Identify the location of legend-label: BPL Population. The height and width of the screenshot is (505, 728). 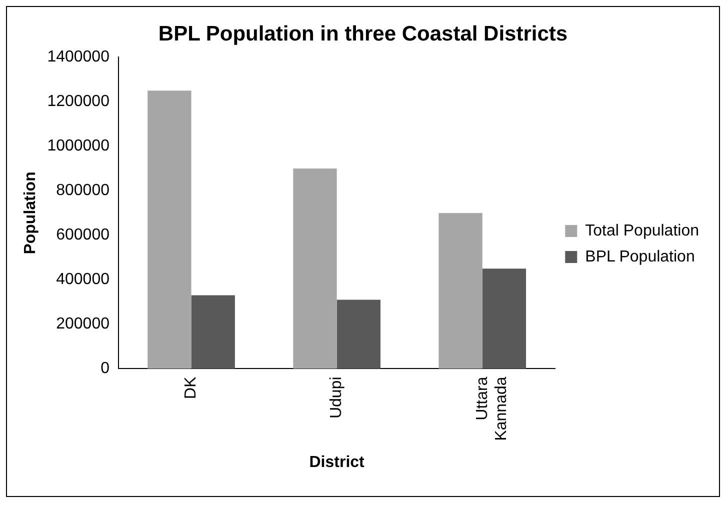
(640, 257).